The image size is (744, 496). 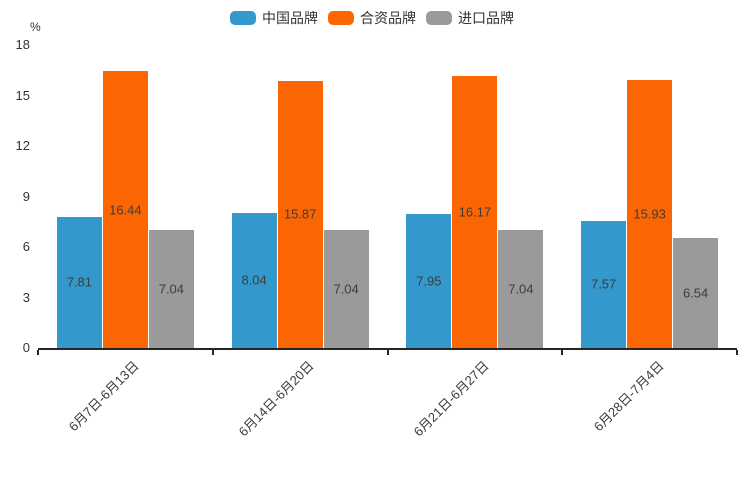 I want to click on y-tick-label: 0, so click(x=26, y=347).